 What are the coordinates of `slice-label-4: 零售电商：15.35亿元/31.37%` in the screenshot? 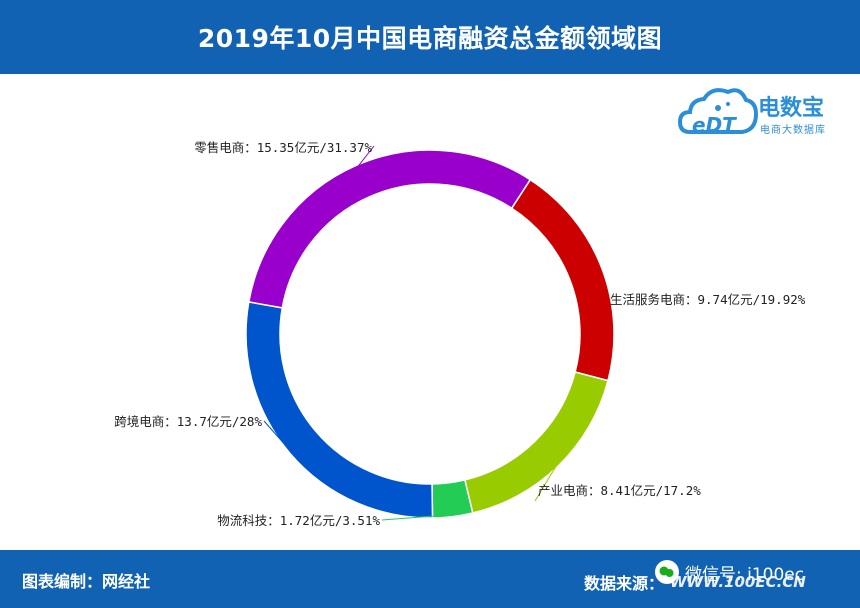 It's located at (283, 147).